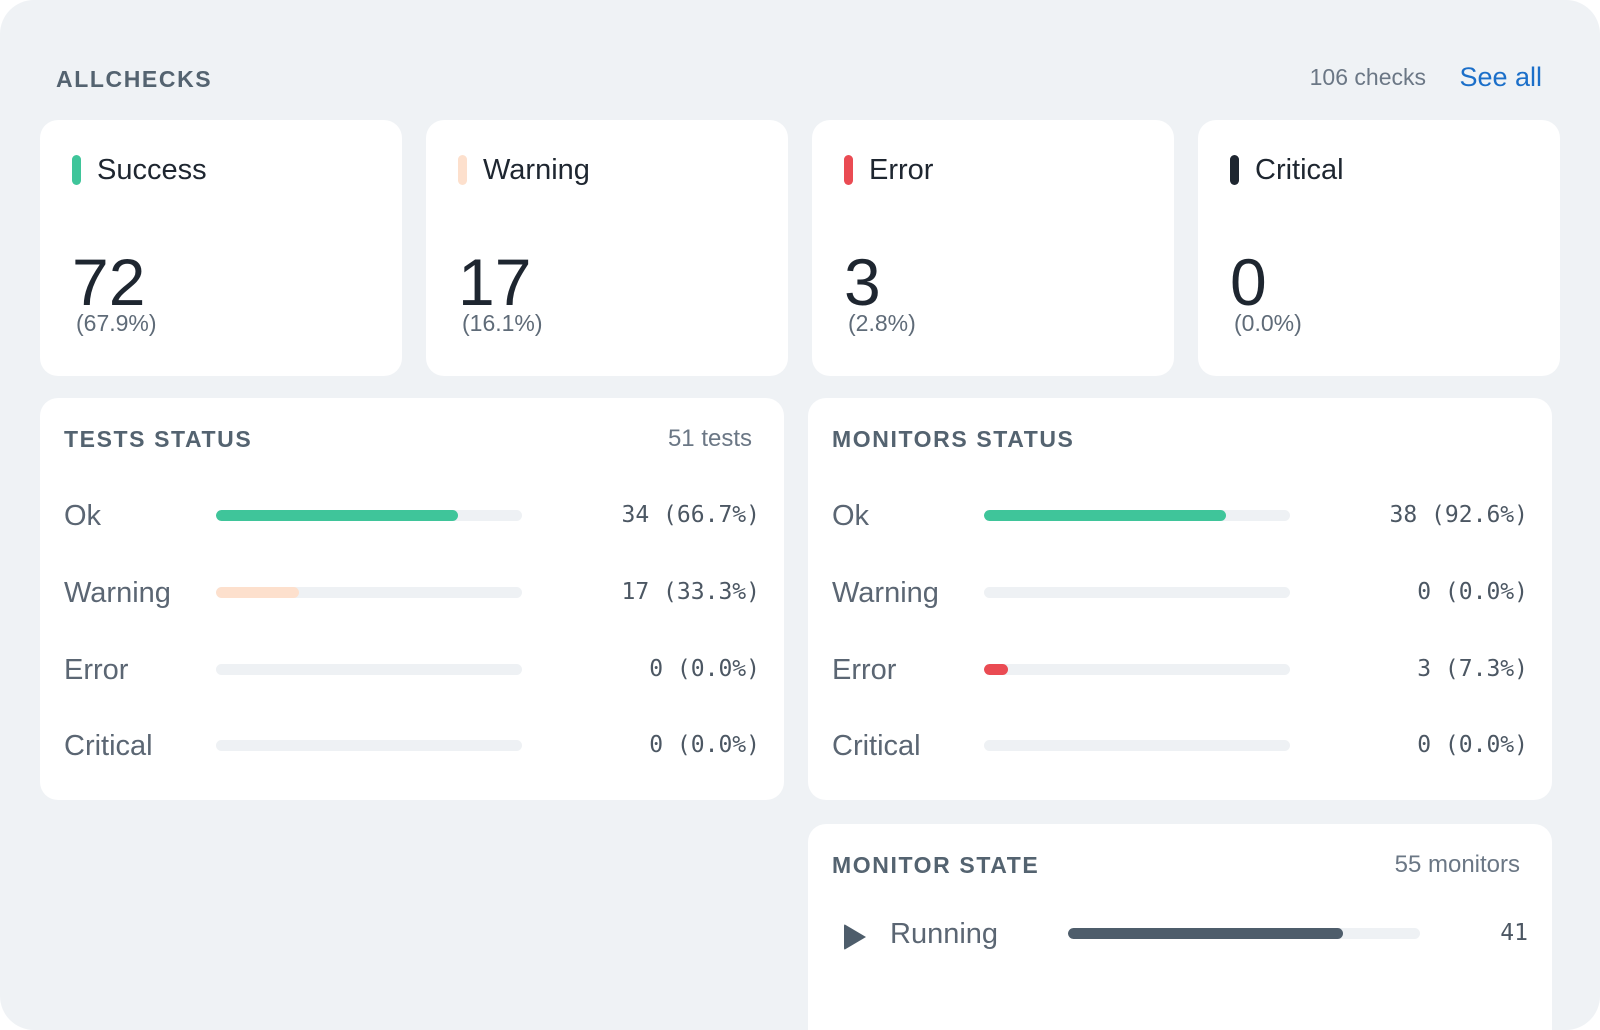 Image resolution: width=1600 pixels, height=1030 pixels. Describe the element at coordinates (690, 592) in the screenshot. I see `row-value: 17 (33.3%)` at that location.